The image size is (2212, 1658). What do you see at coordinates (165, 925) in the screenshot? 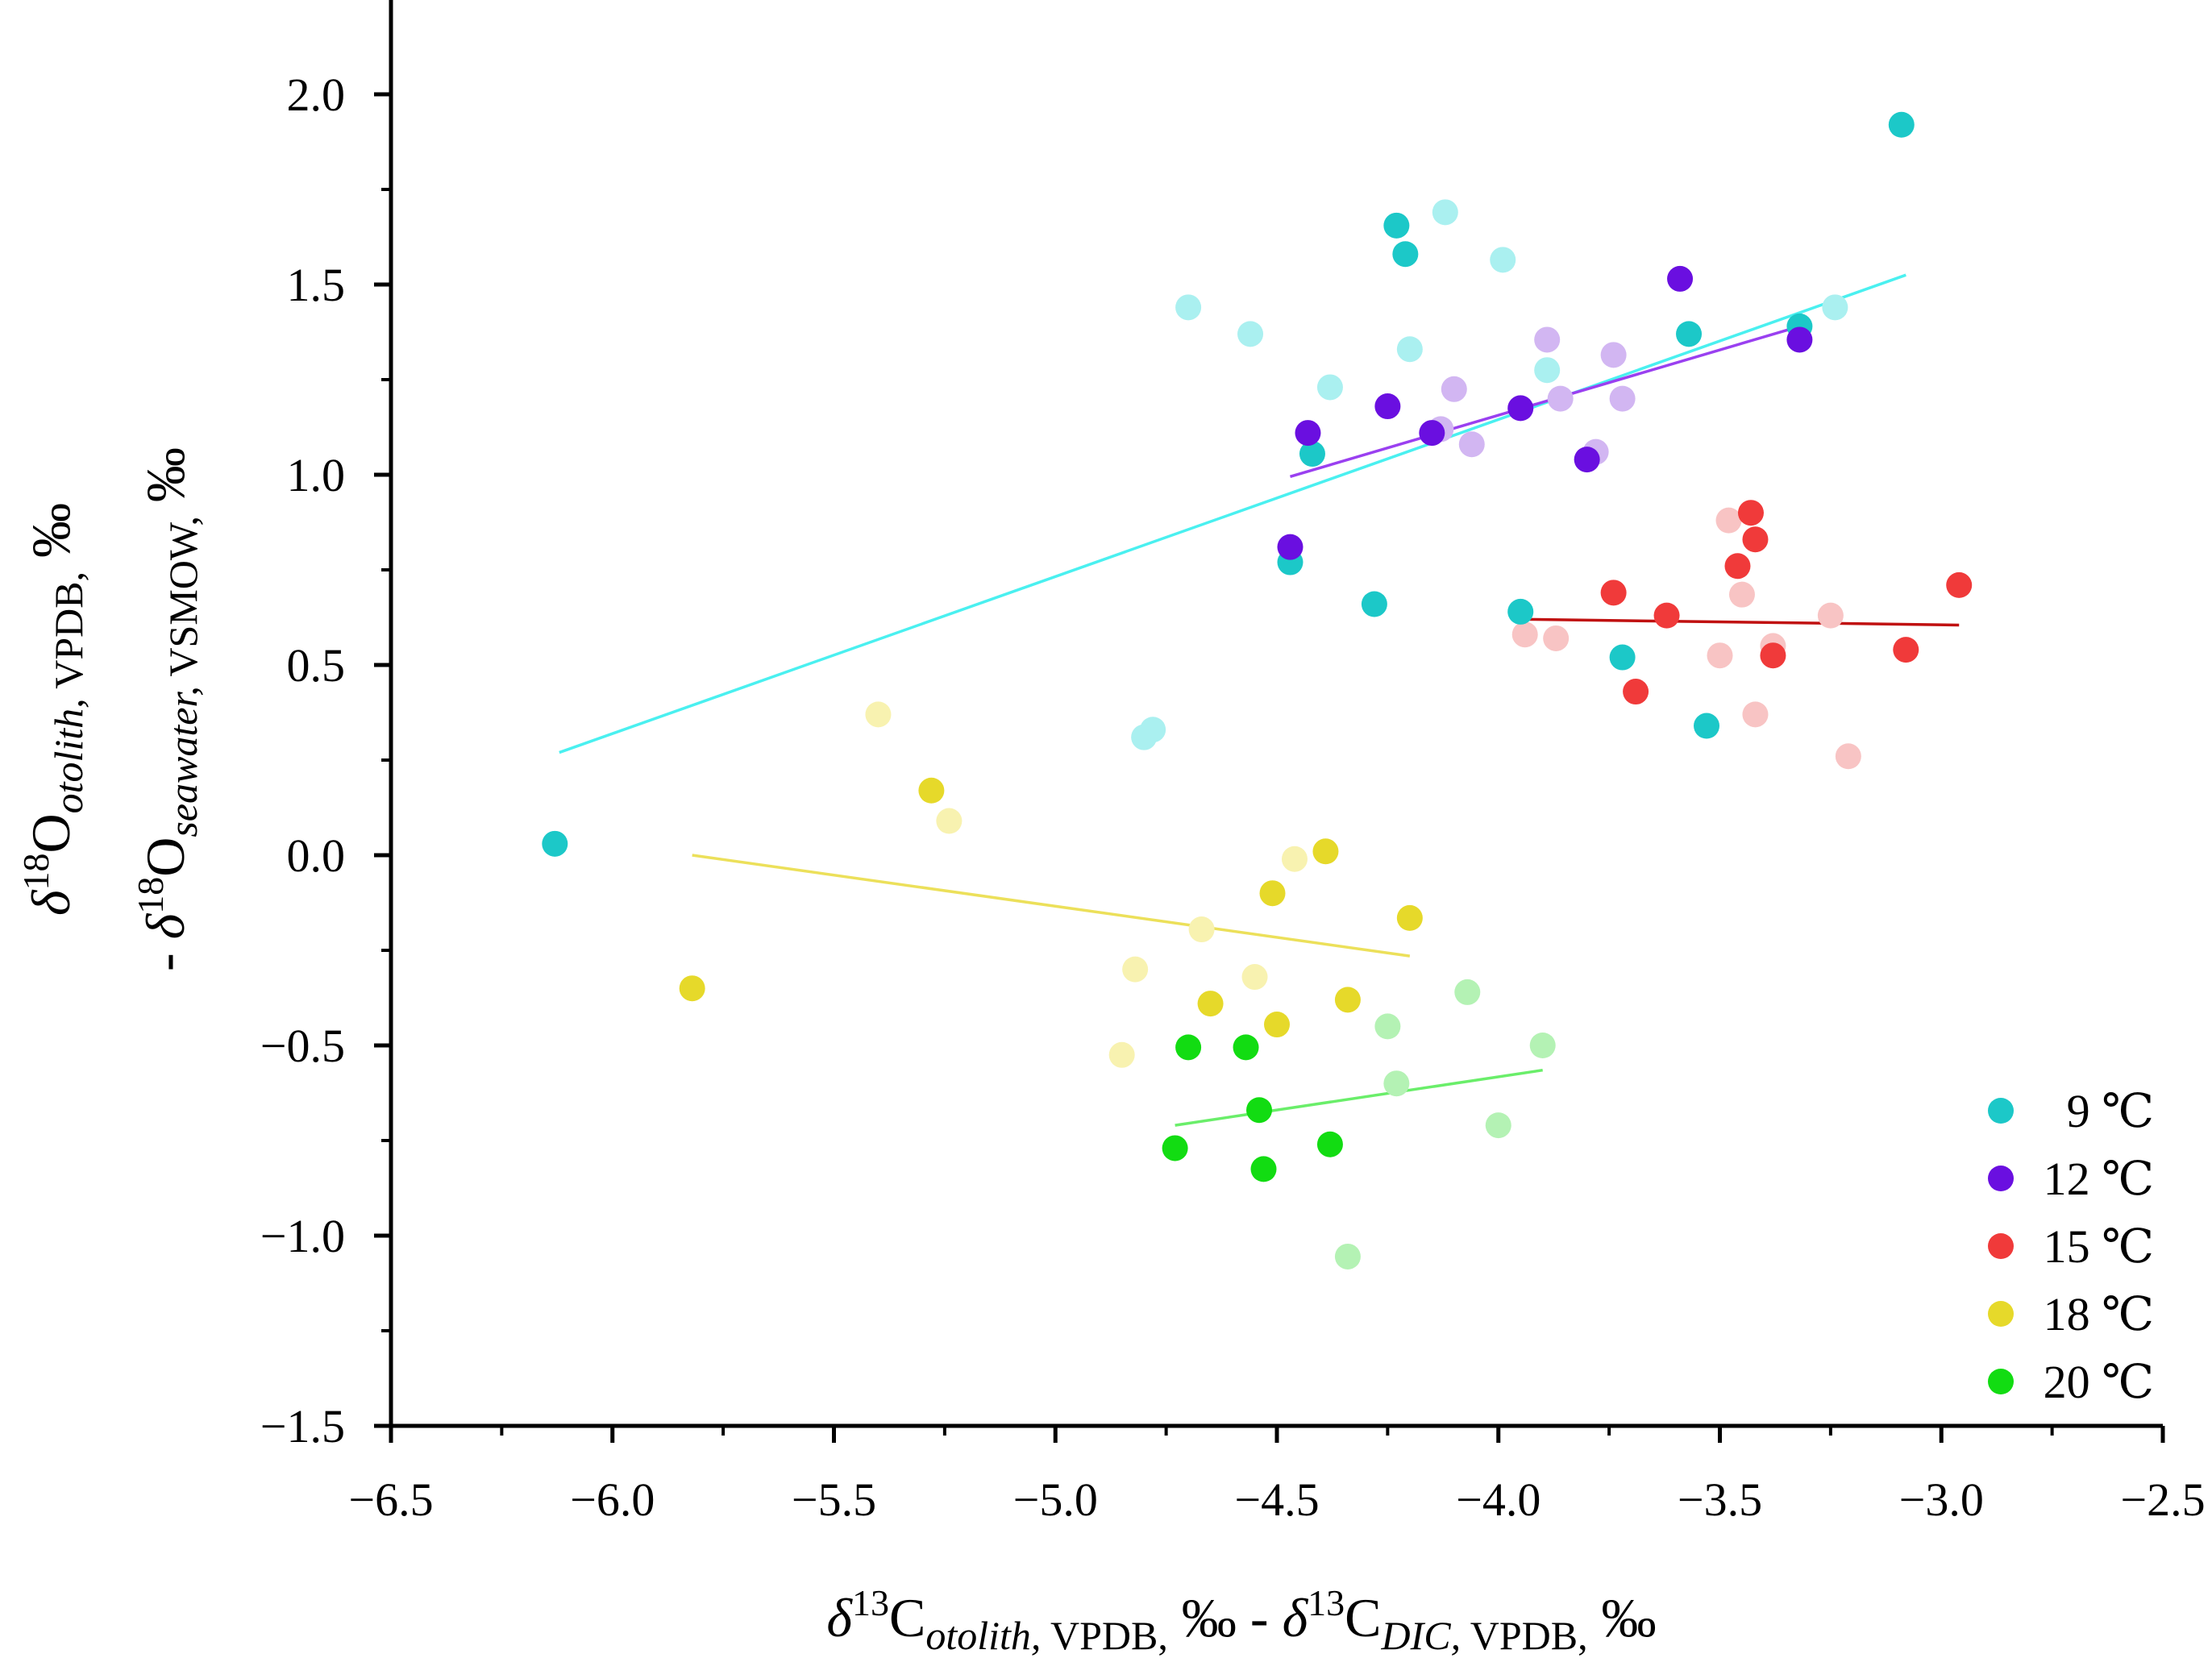
I see `y-title2-delta: δ` at bounding box center [165, 925].